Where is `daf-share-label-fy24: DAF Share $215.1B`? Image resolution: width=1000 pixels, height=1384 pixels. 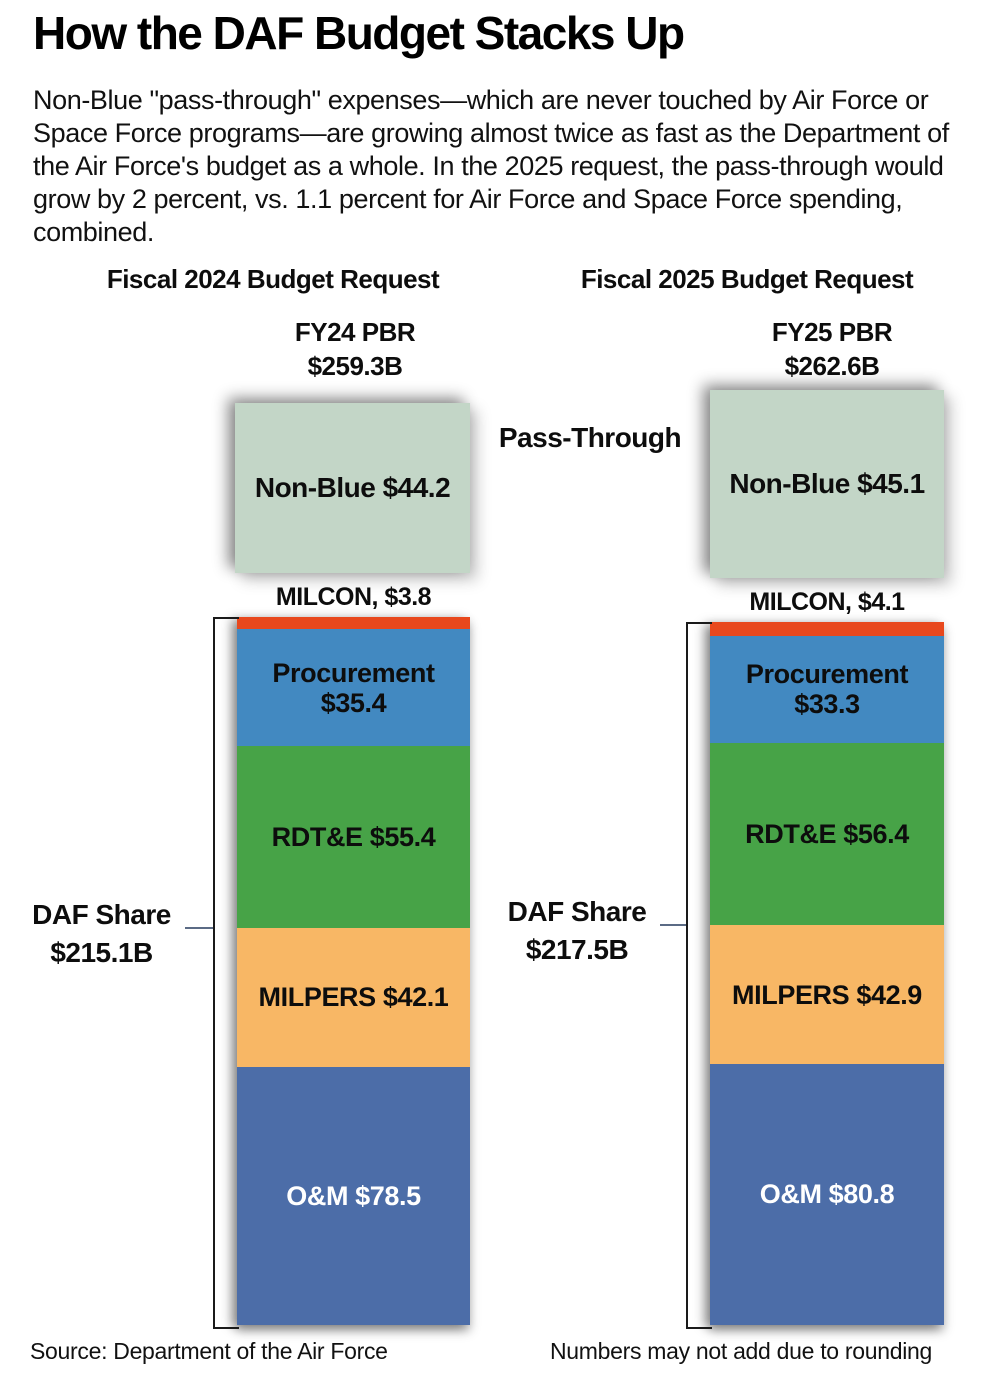
daf-share-label-fy24: DAF Share $215.1B is located at coordinates (101, 934).